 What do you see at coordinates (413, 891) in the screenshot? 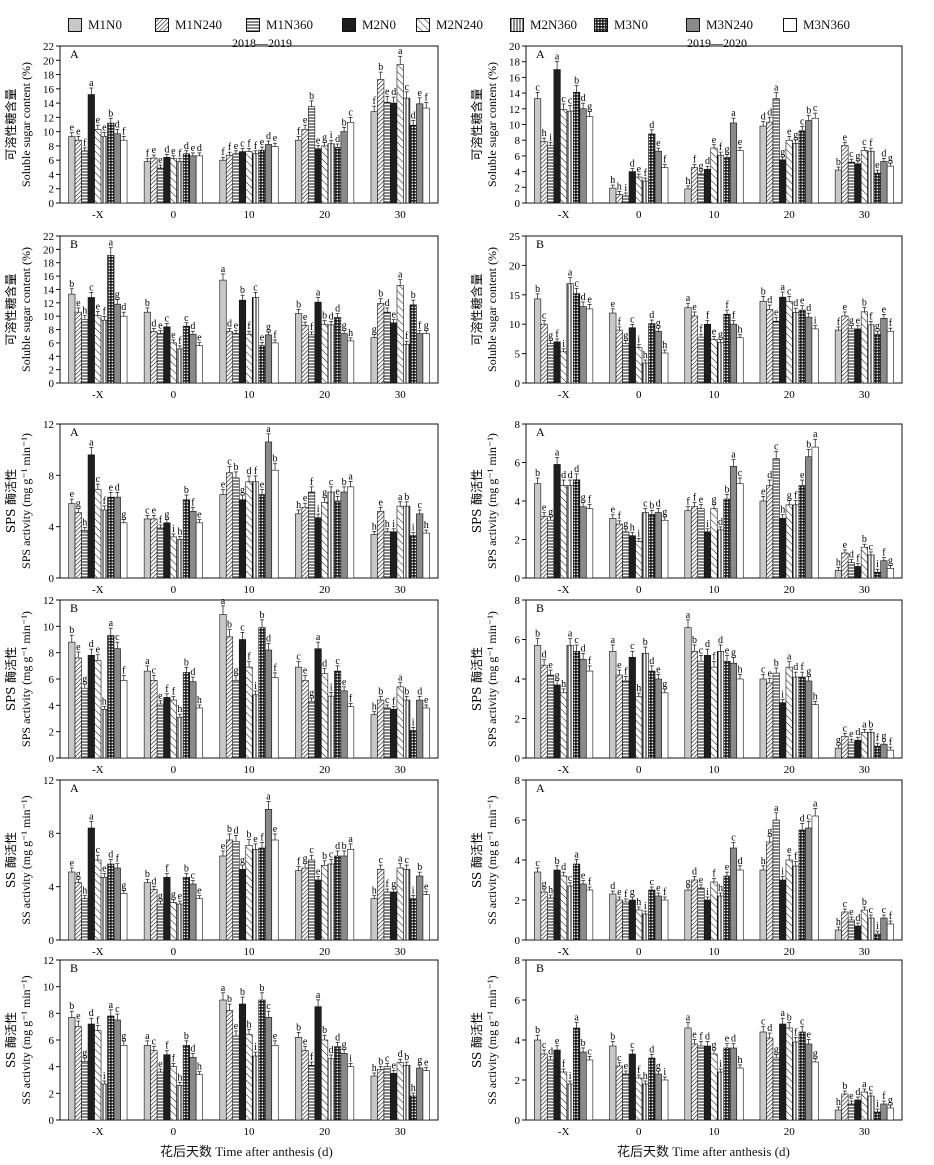
I see `significance-letter: i` at bounding box center [413, 891].